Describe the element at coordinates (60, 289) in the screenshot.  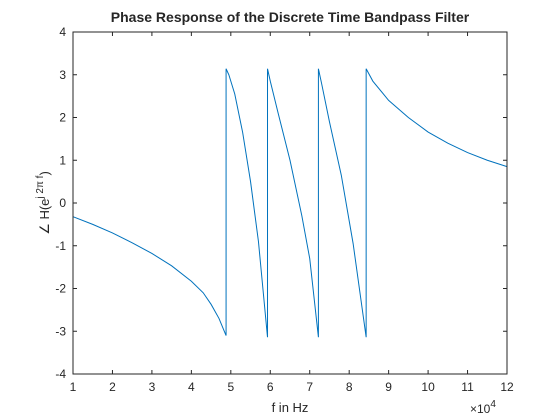
I see `y-tick-label: -2` at that location.